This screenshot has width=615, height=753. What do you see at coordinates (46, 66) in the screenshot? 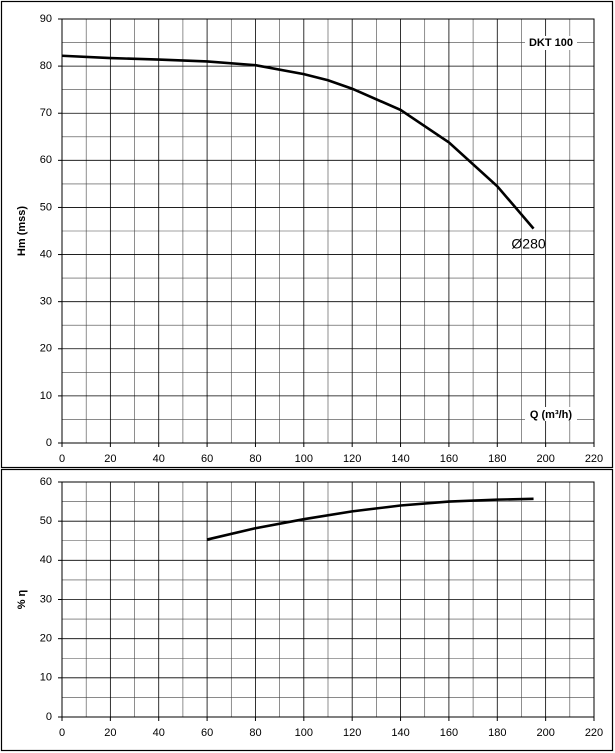
I see `y-tick-label: 80` at bounding box center [46, 66].